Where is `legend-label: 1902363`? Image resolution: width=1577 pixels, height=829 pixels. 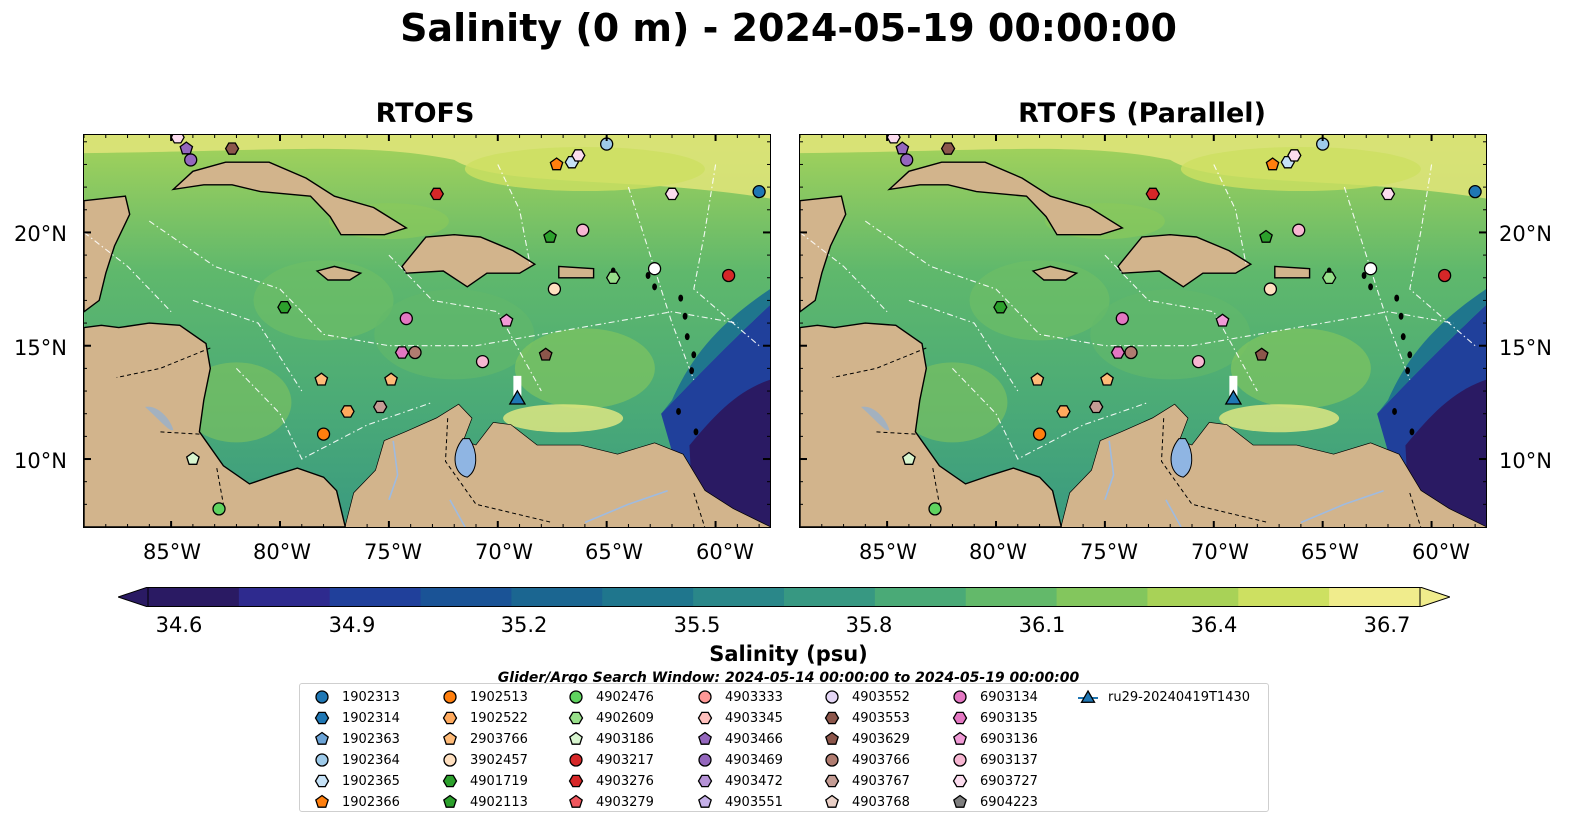 legend-label: 1902363 is located at coordinates (371, 739).